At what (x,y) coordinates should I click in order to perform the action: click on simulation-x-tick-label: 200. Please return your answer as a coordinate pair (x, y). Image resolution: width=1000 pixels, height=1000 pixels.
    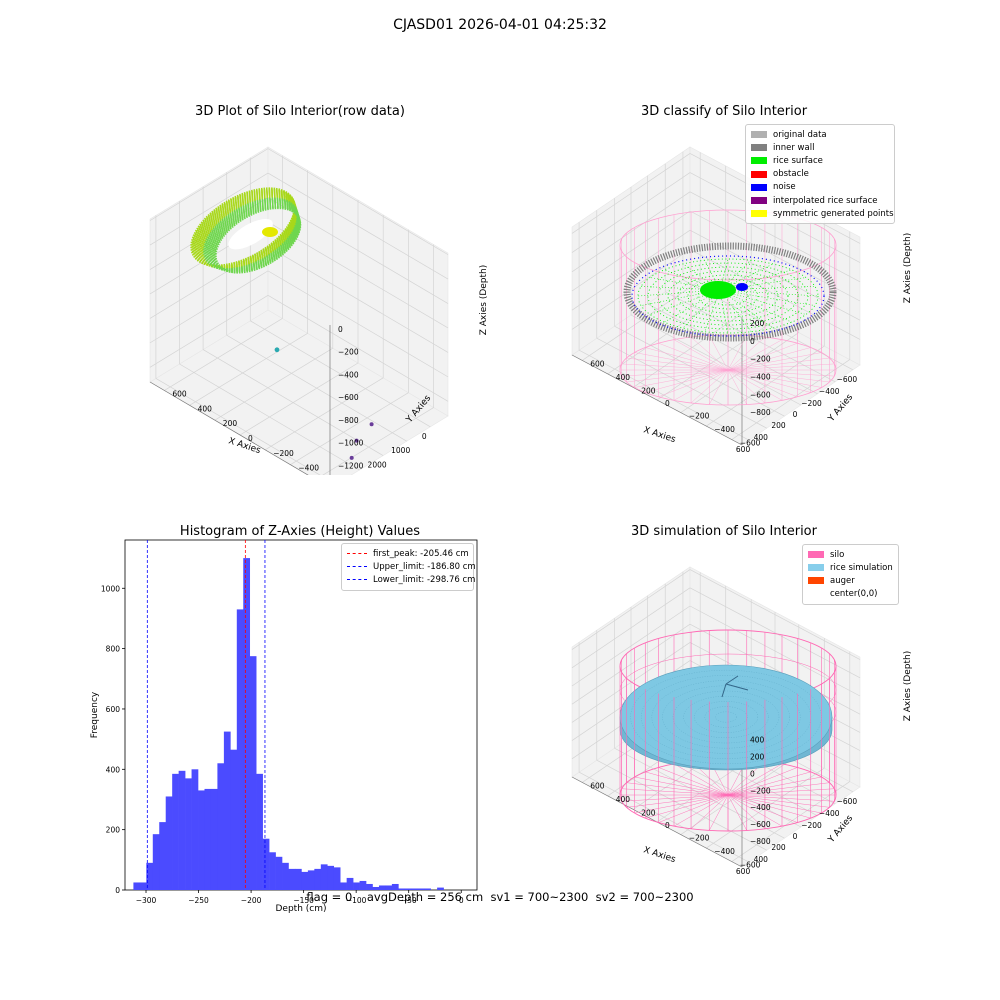
    Looking at the image, I should click on (778, 847).